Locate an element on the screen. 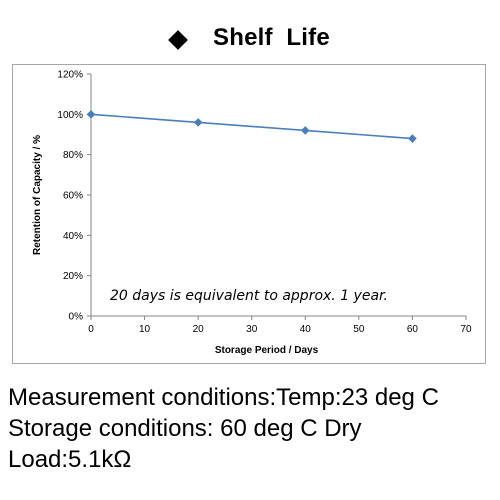  x-axis: 0 10 20 30 40 50 60 70 is located at coordinates (280, 325).